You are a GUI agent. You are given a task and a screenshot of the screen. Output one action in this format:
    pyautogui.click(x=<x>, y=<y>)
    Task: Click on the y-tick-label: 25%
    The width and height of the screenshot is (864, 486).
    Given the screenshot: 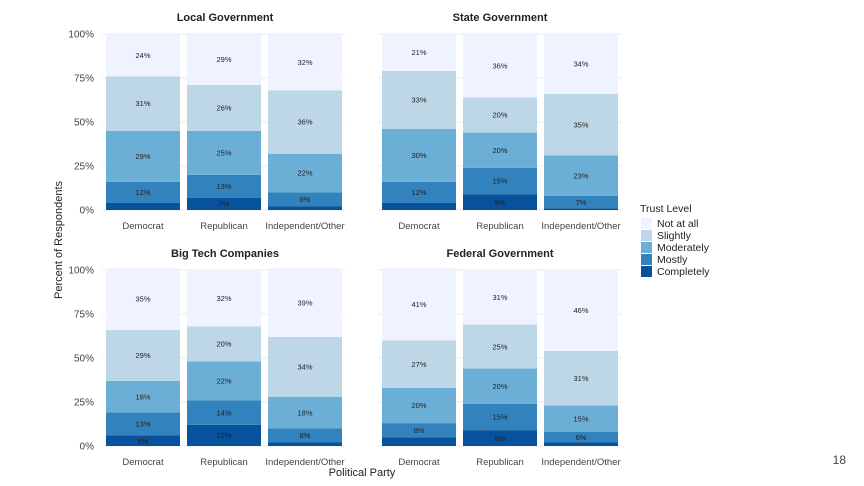 What is the action you would take?
    pyautogui.click(x=84, y=403)
    